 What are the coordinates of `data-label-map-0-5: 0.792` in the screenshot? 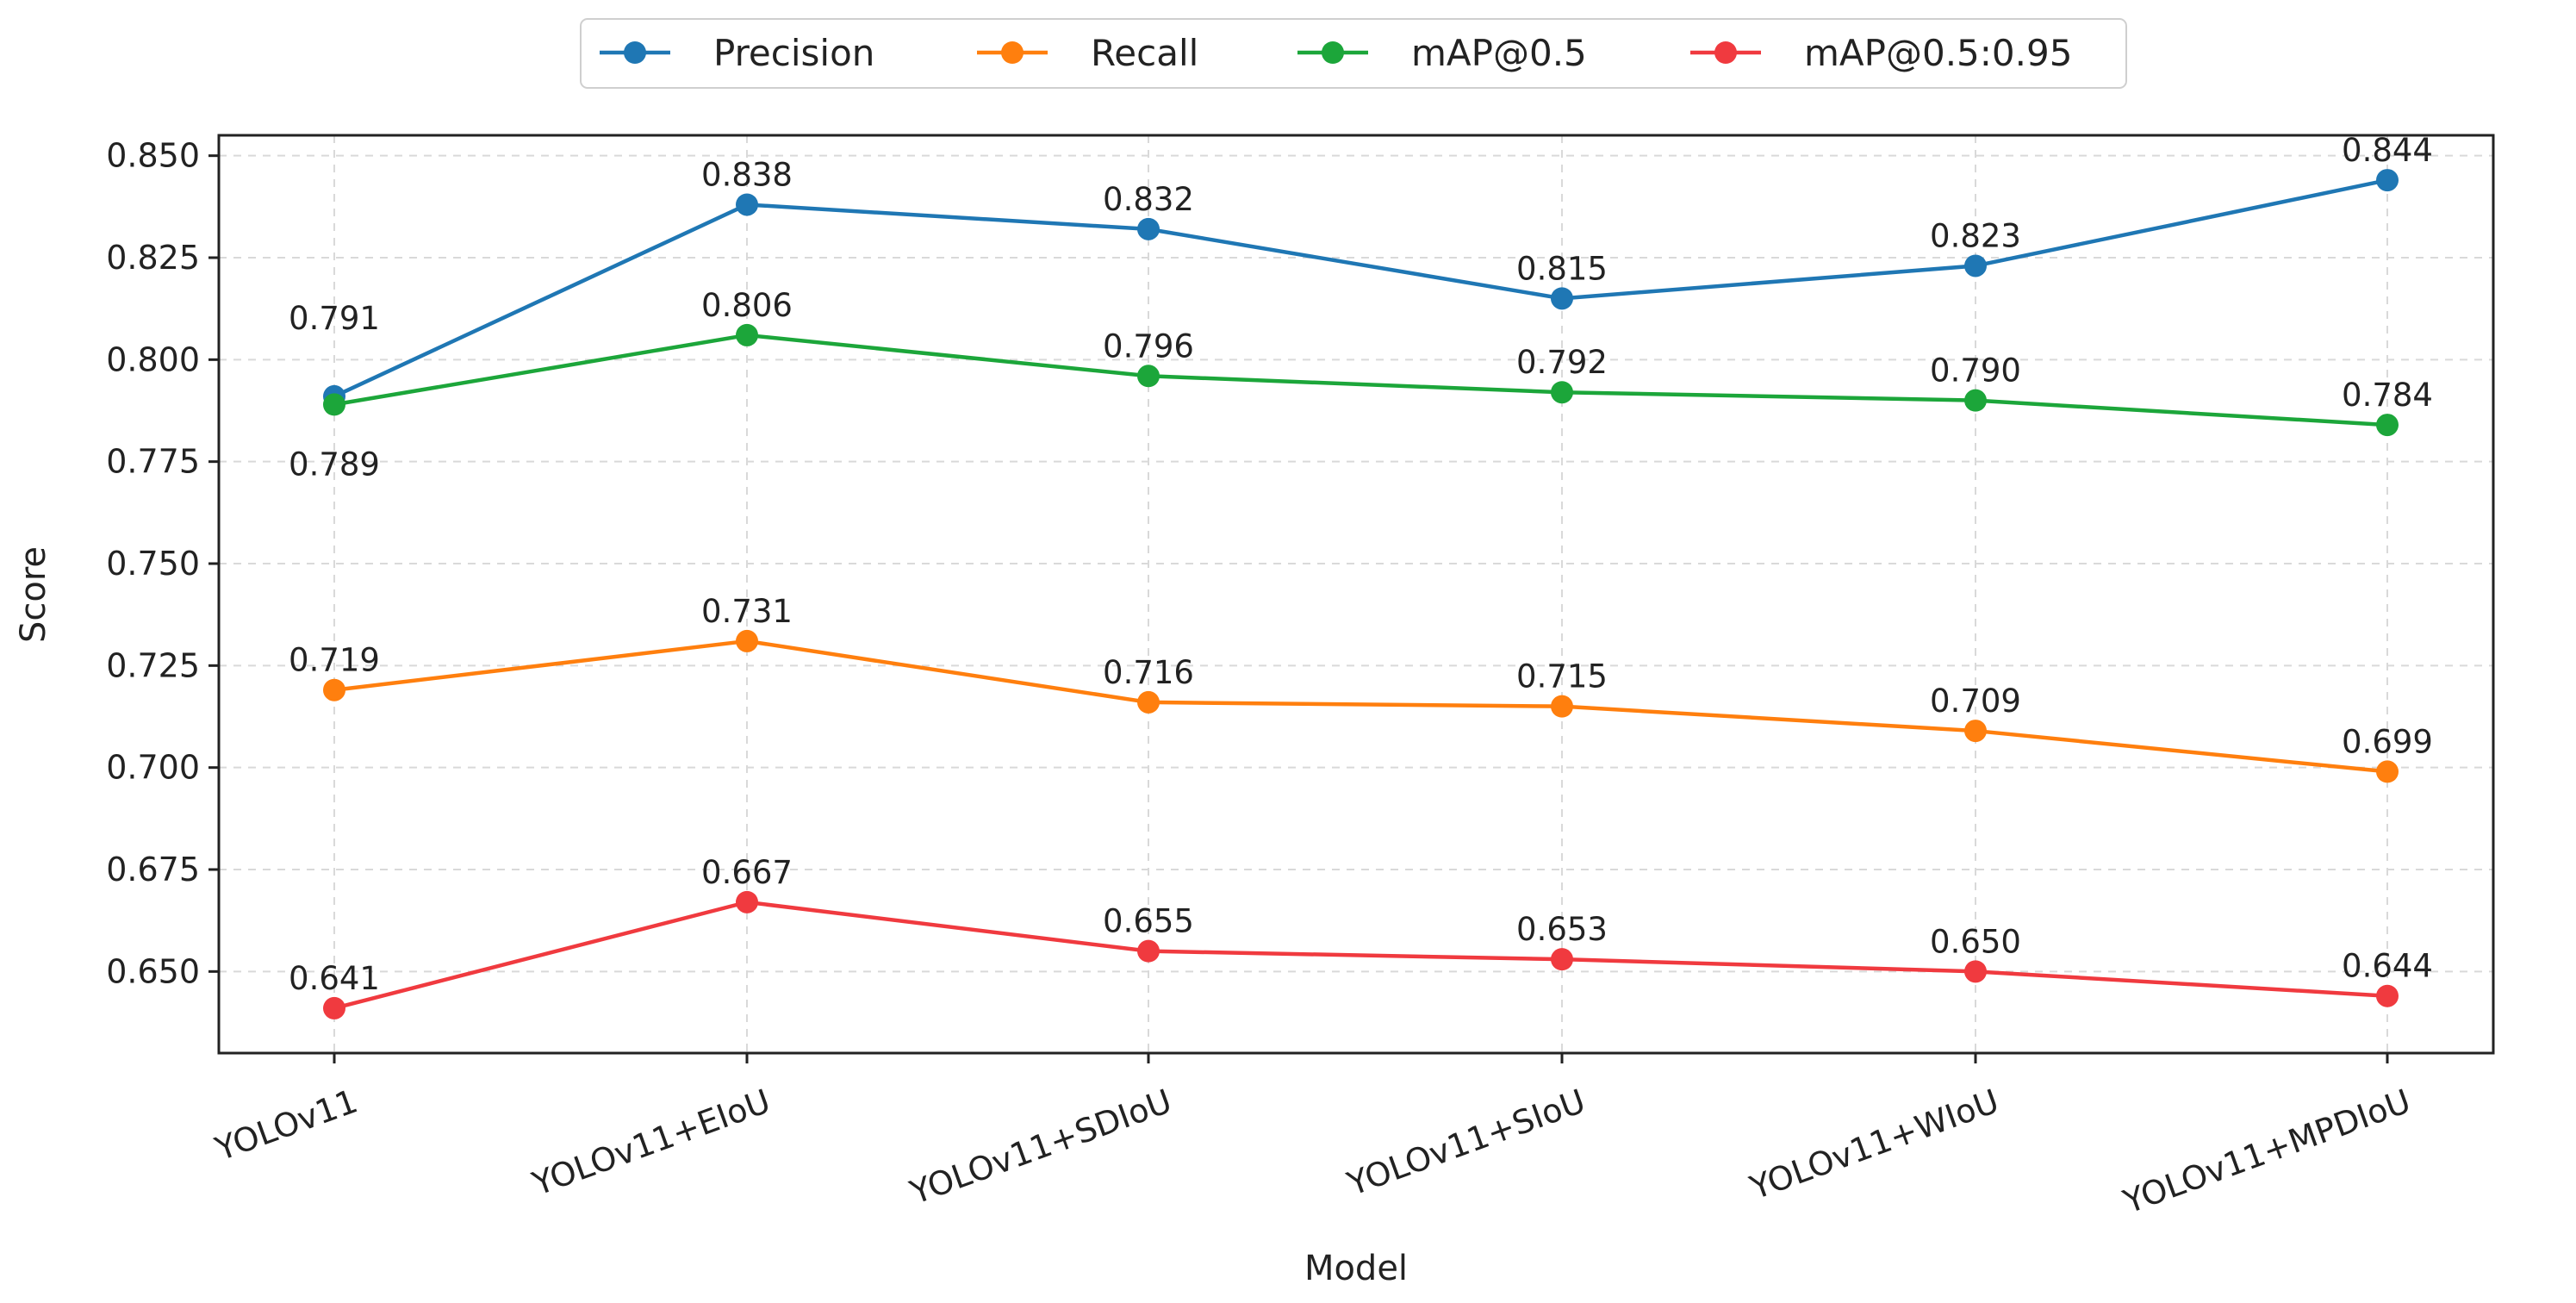 It's located at (1562, 362).